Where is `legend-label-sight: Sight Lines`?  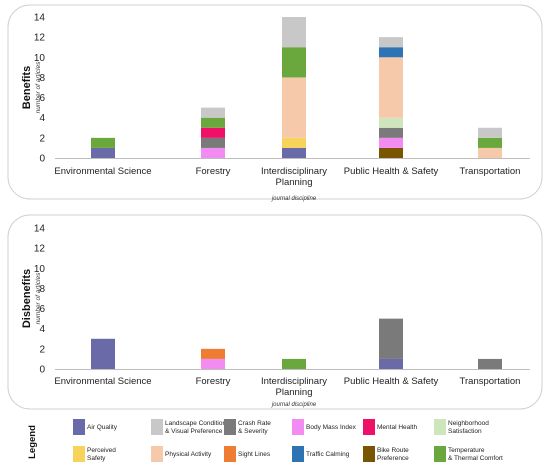
legend-label-sight: Sight Lines is located at coordinates (254, 454).